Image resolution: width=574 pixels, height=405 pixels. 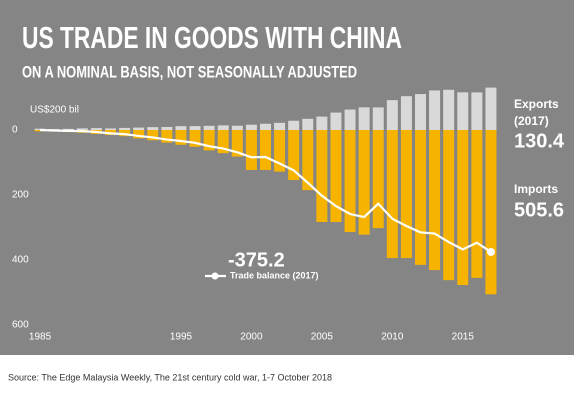 I want to click on imports-value: 505.6, so click(x=539, y=210).